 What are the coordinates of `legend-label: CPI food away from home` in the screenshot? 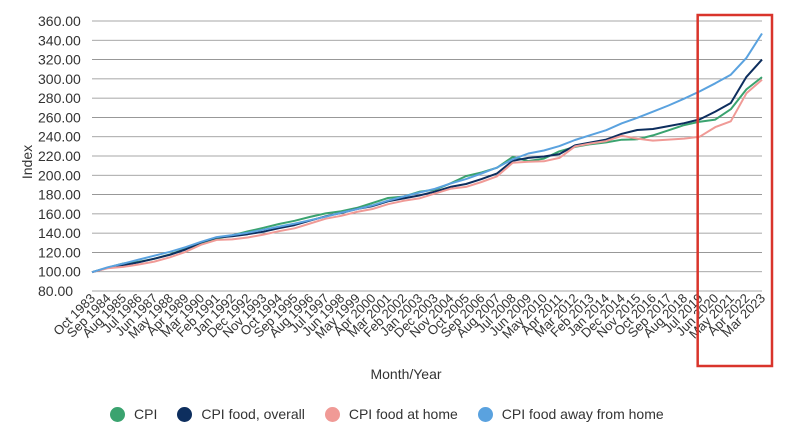 It's located at (582, 414).